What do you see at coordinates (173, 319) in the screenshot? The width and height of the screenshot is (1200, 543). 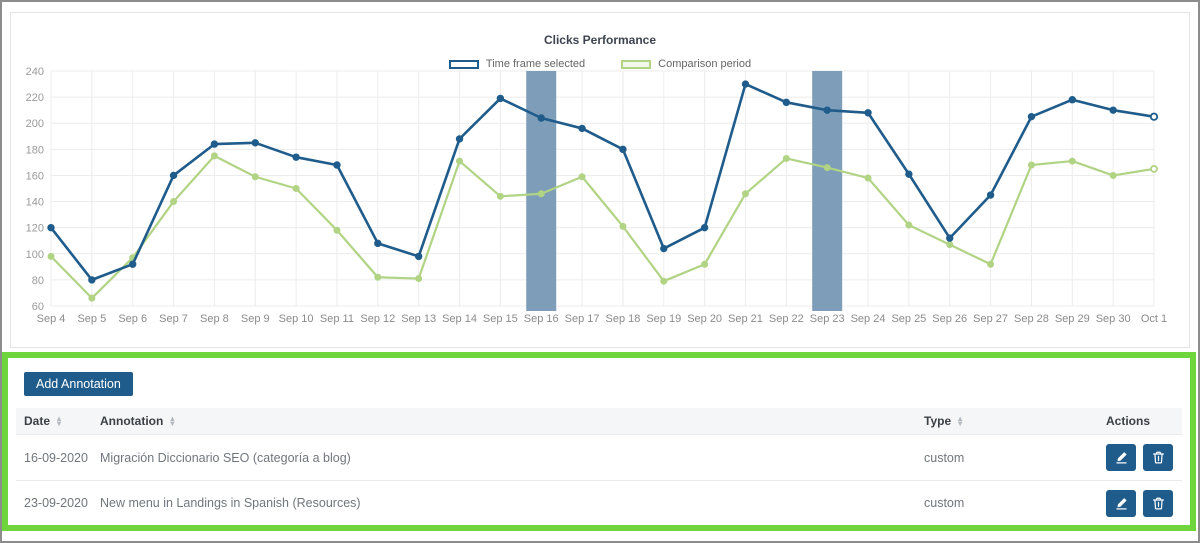 I see `svg-text: Sep 7` at bounding box center [173, 319].